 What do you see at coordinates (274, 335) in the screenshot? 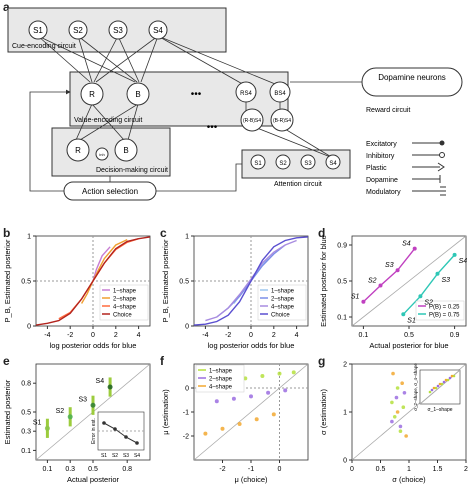
I see `x-tick-label: 2` at bounding box center [274, 335].